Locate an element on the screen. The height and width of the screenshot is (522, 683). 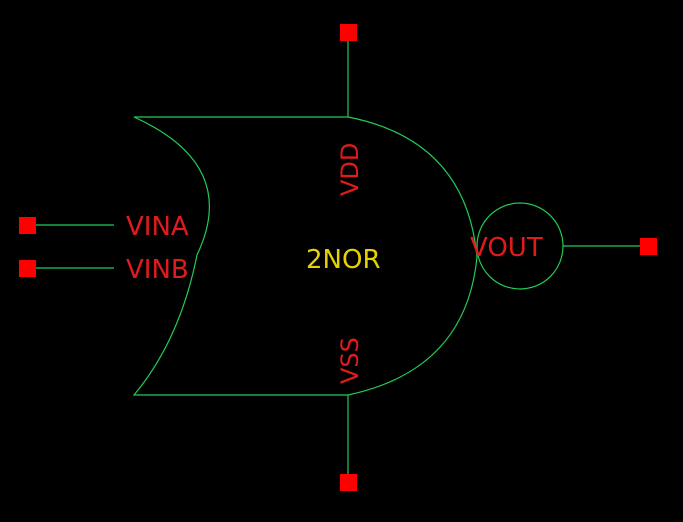
vss-pin-label: VSS is located at coordinates (350, 360).